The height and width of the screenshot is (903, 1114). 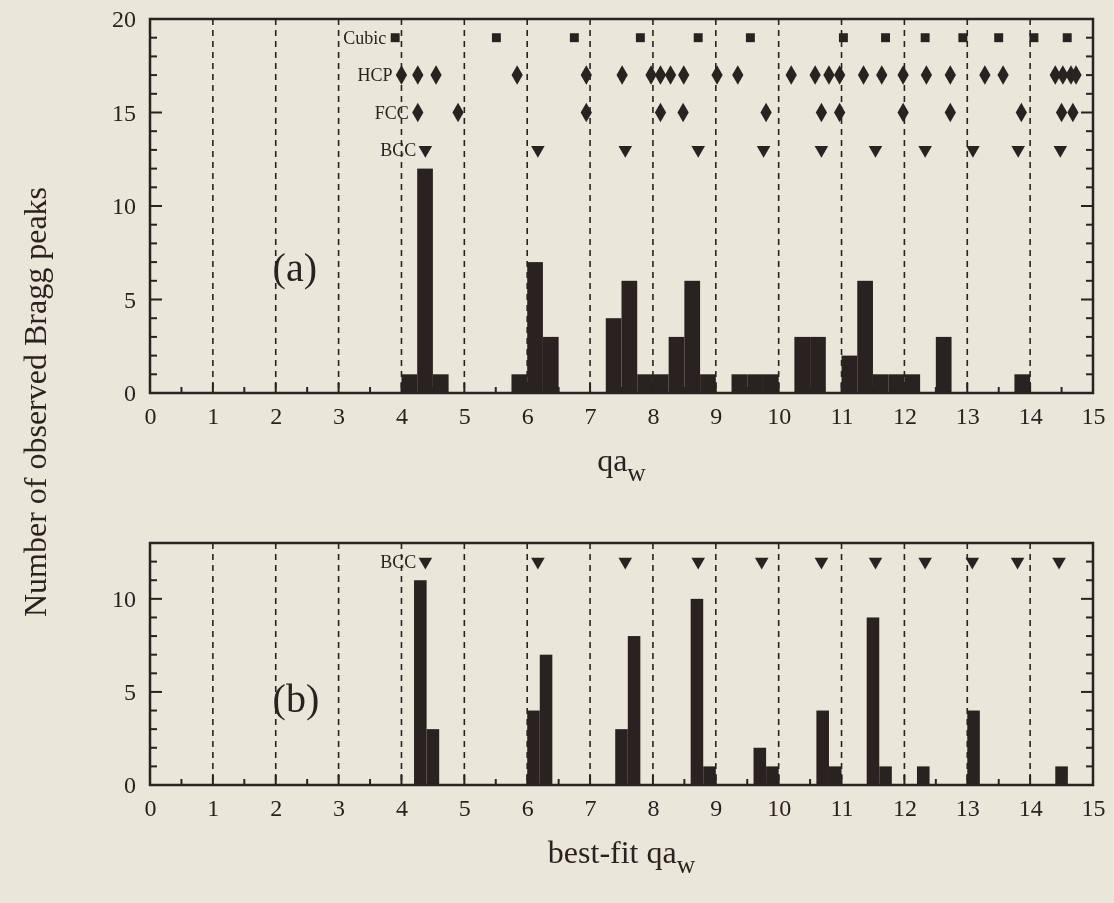 I want to click on y-axis-title: Number of observed Bragg peaks, so click(x=35, y=402).